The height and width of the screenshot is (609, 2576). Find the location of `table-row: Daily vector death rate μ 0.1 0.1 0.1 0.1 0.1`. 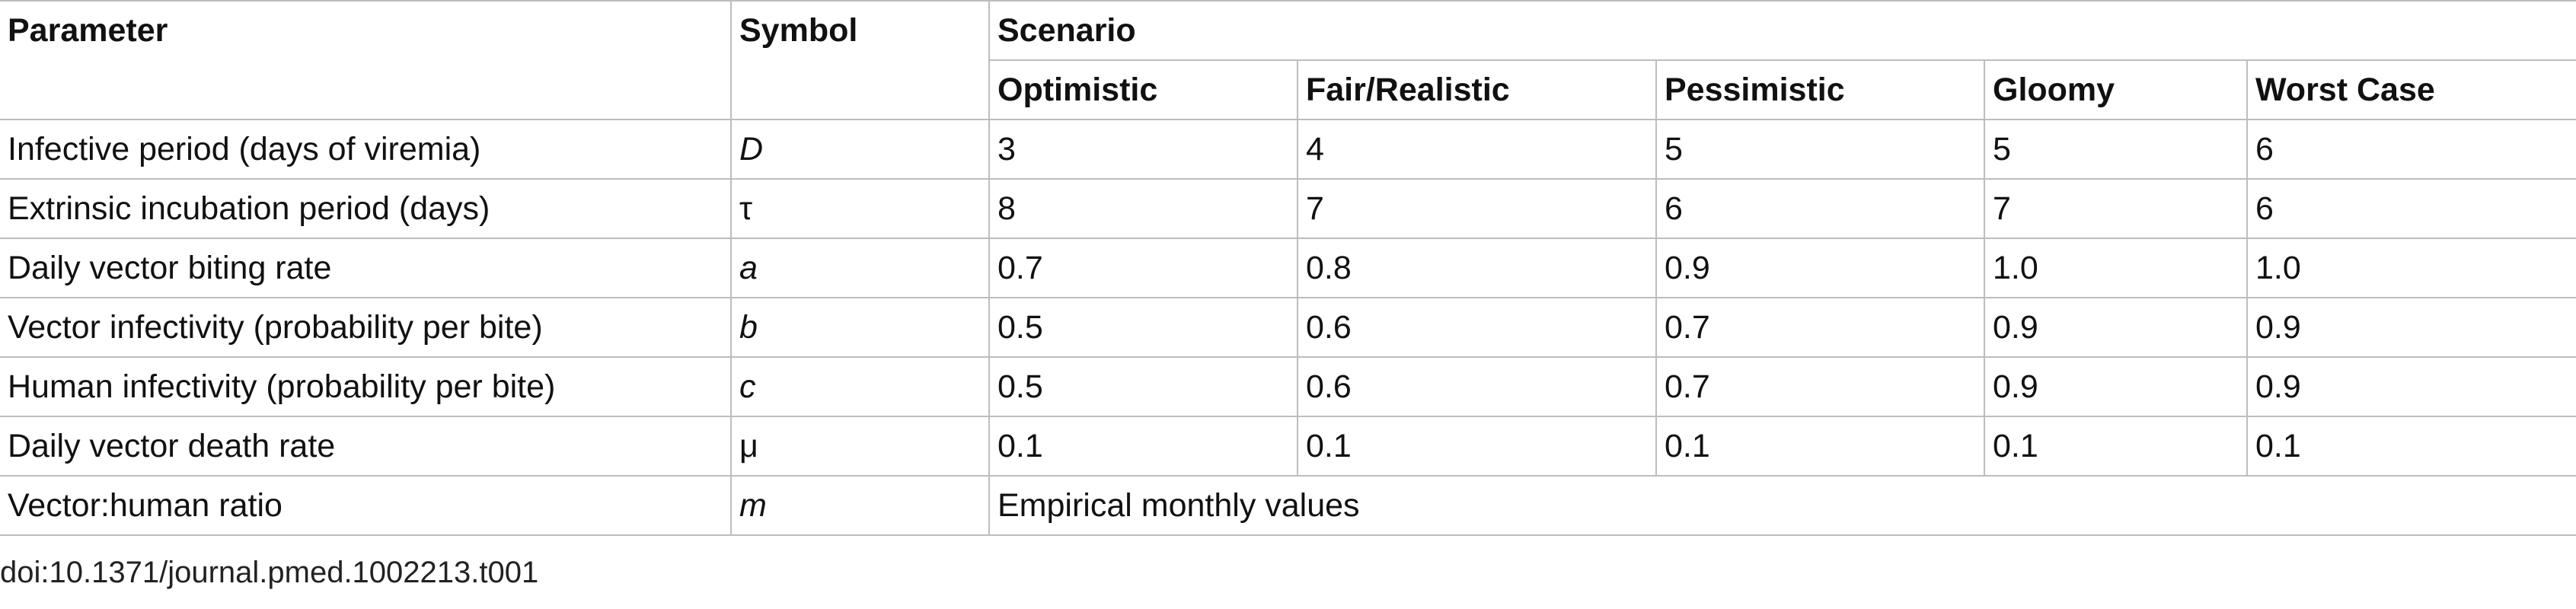

table-row: Daily vector death rate μ 0.1 0.1 0.1 0.1 0.1 is located at coordinates (1288, 446).